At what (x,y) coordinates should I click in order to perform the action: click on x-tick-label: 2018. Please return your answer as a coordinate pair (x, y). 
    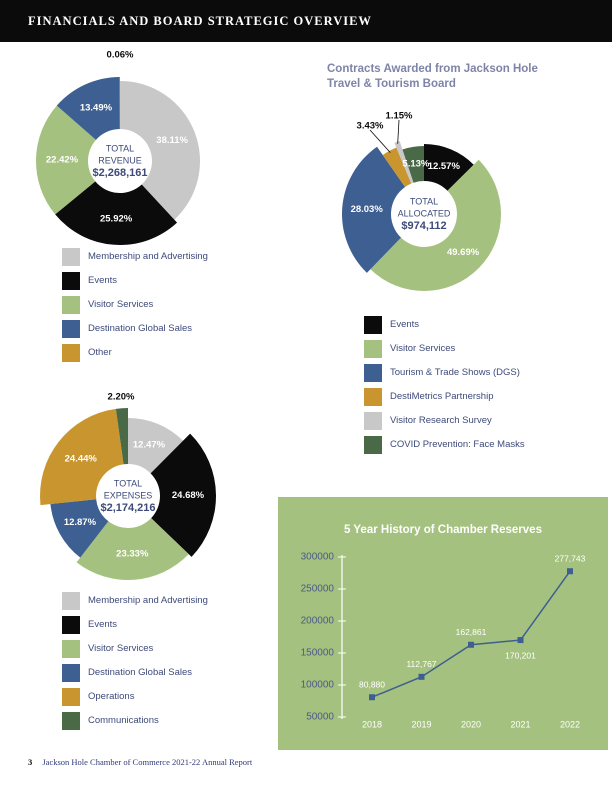
    Looking at the image, I should click on (372, 724).